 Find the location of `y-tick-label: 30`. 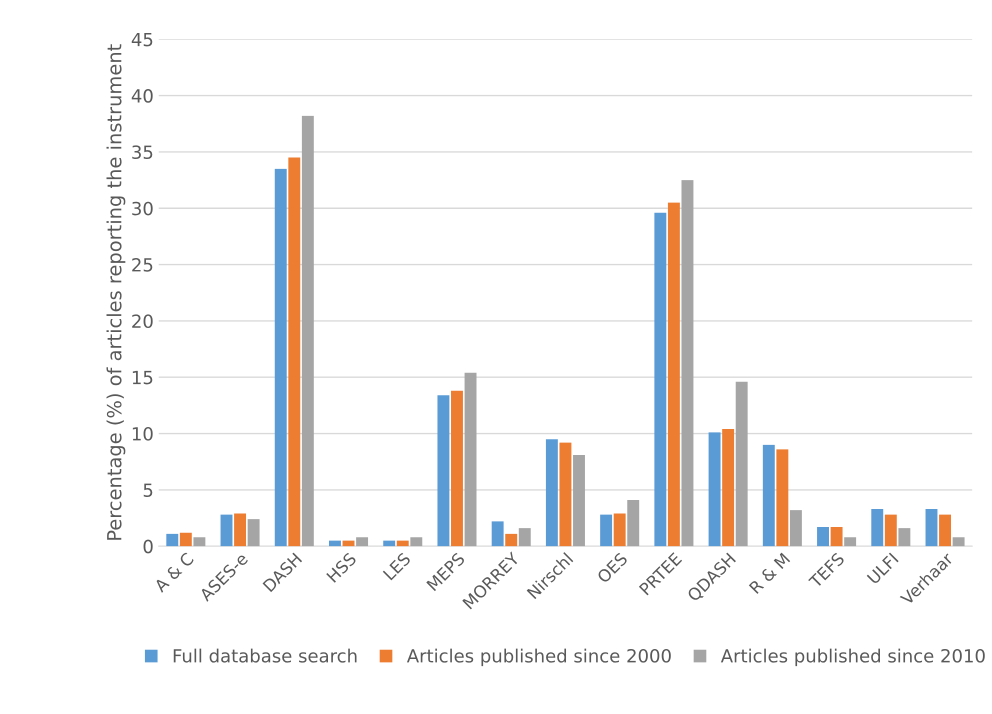

y-tick-label: 30 is located at coordinates (142, 209).